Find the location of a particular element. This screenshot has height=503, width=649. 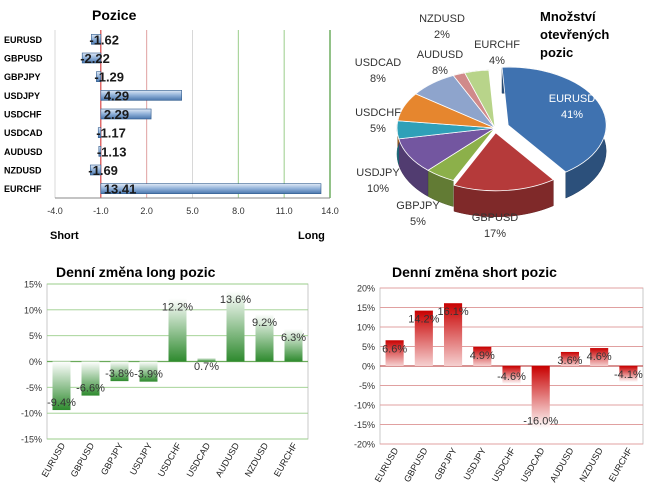

pie-slice-percent: 41% is located at coordinates (572, 115).